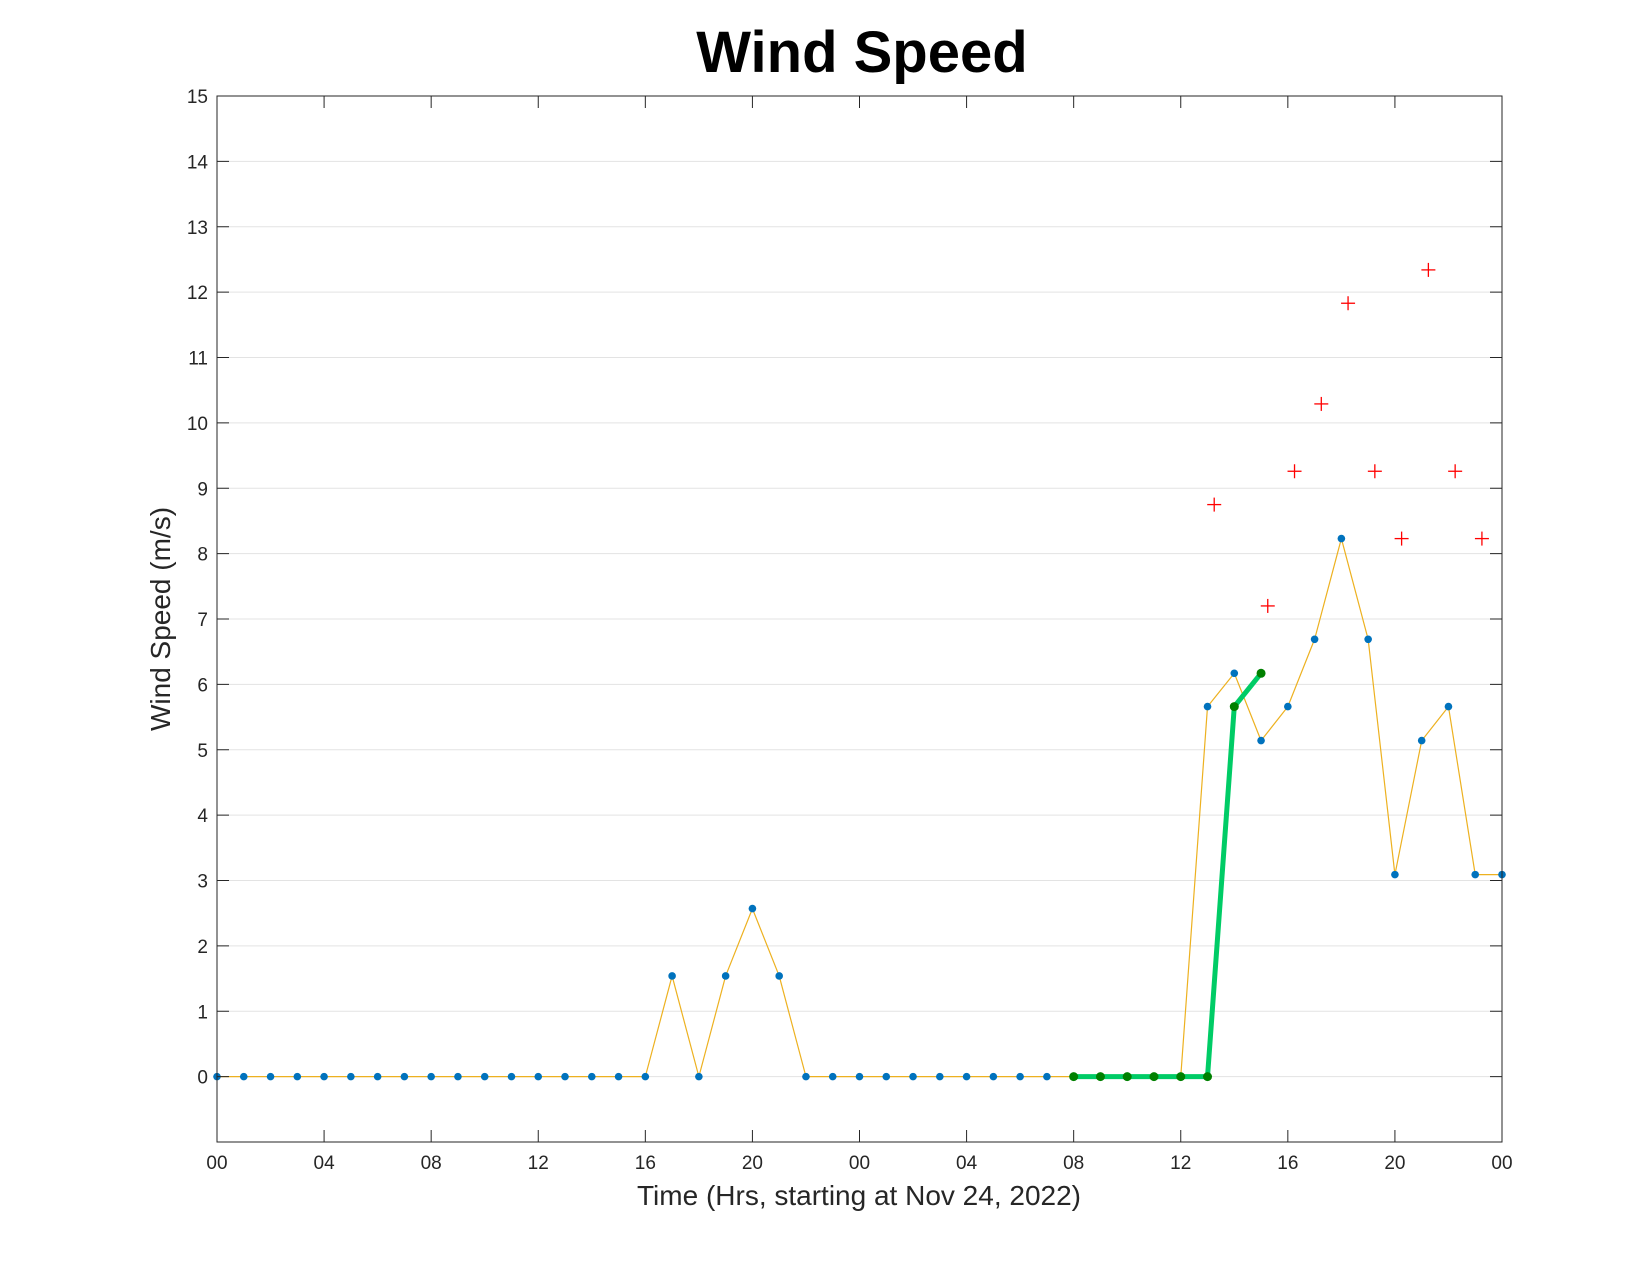  Describe the element at coordinates (861, 52) in the screenshot. I see `chart-title: Wind Speed` at that location.